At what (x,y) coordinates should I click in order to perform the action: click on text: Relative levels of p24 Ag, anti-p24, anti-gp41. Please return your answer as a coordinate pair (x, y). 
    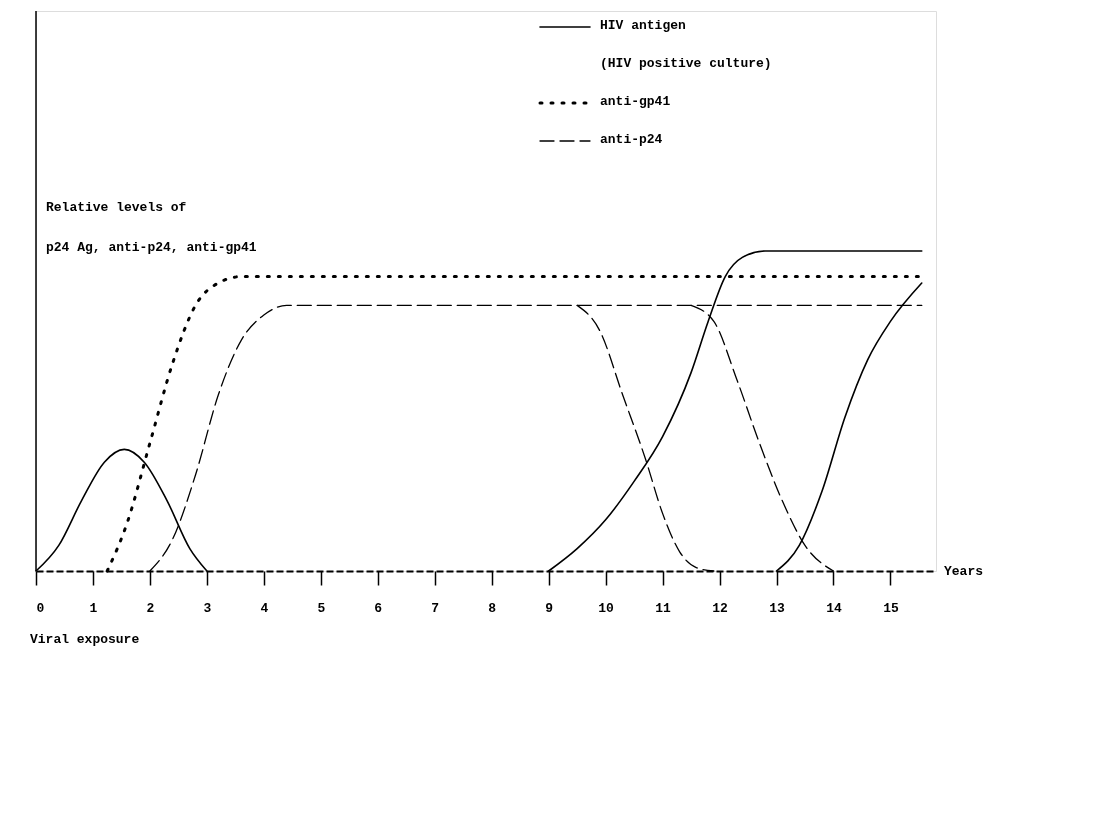
    Looking at the image, I should click on (151, 228).